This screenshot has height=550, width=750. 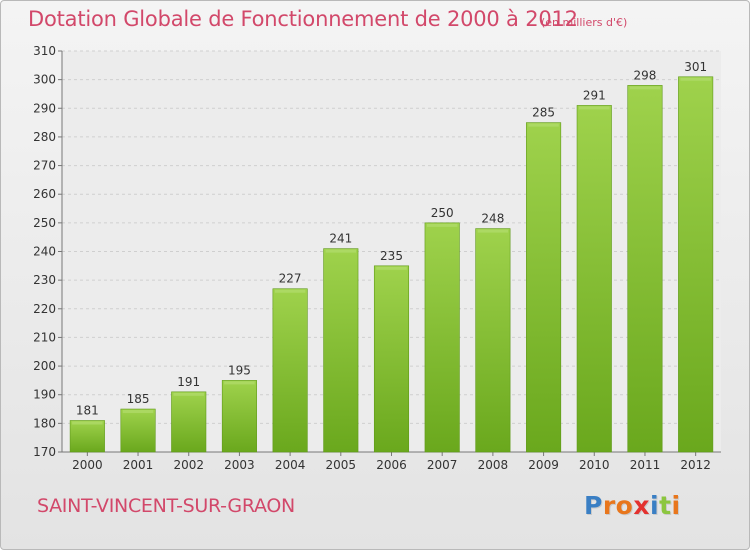 What do you see at coordinates (138, 399) in the screenshot?
I see `value-label: 185` at bounding box center [138, 399].